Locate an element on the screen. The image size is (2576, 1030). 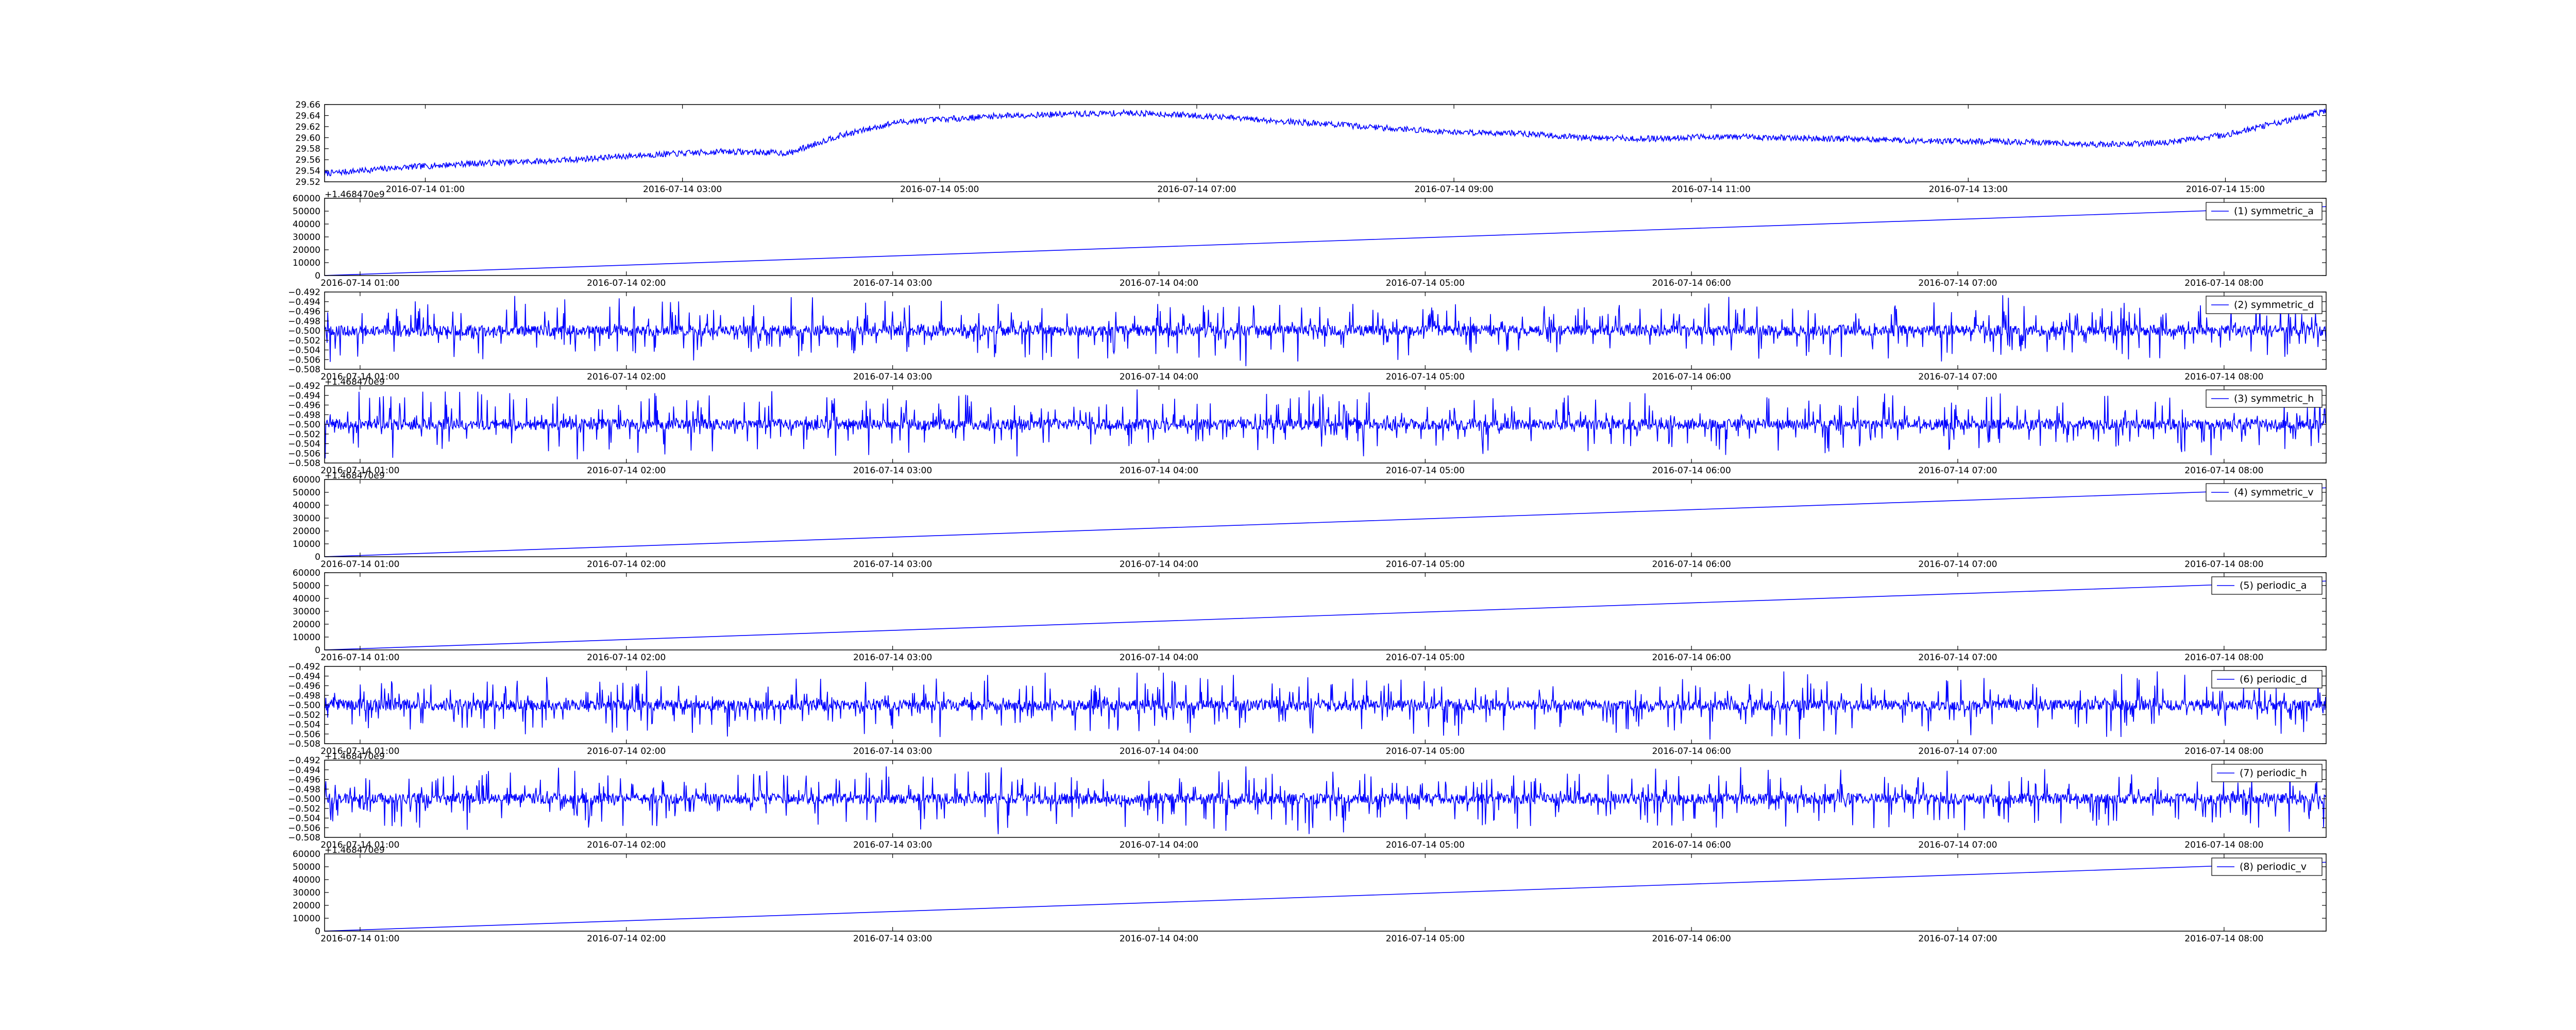
legend-2: (1) symmetric_a is located at coordinates (2264, 211).